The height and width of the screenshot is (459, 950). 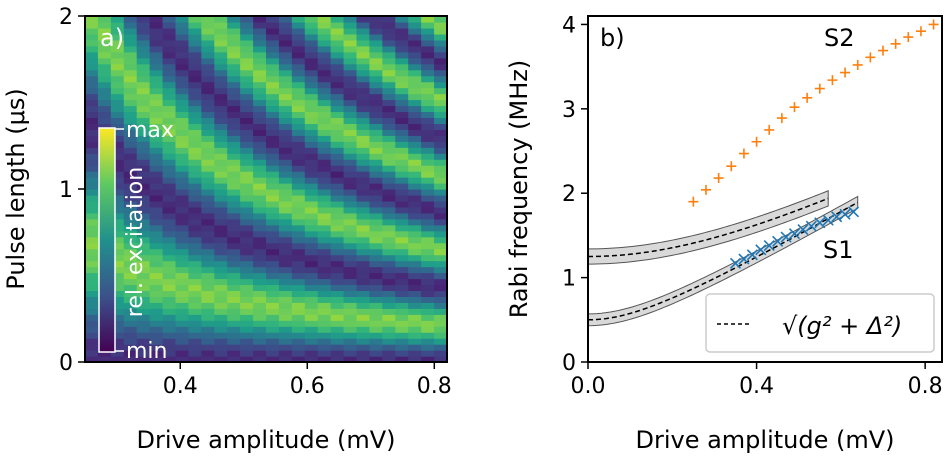 What do you see at coordinates (752, 255) in the screenshot?
I see `point-s1` at bounding box center [752, 255].